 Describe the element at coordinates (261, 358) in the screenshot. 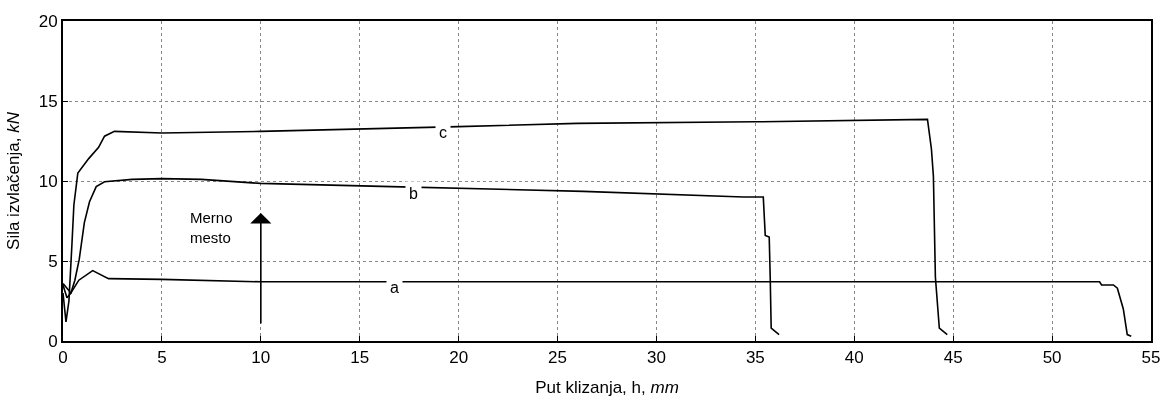

I see `x-tick-label: 10` at that location.